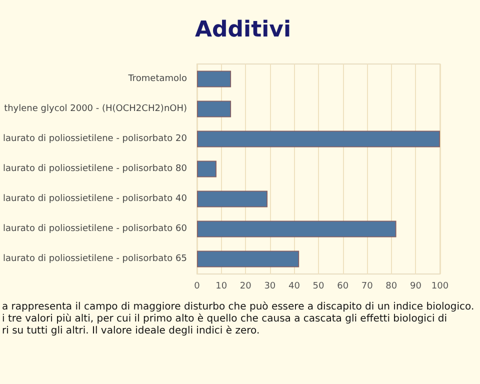 The width and height of the screenshot is (480, 384). Describe the element at coordinates (294, 287) in the screenshot. I see `x-tick-label: 40` at that location.